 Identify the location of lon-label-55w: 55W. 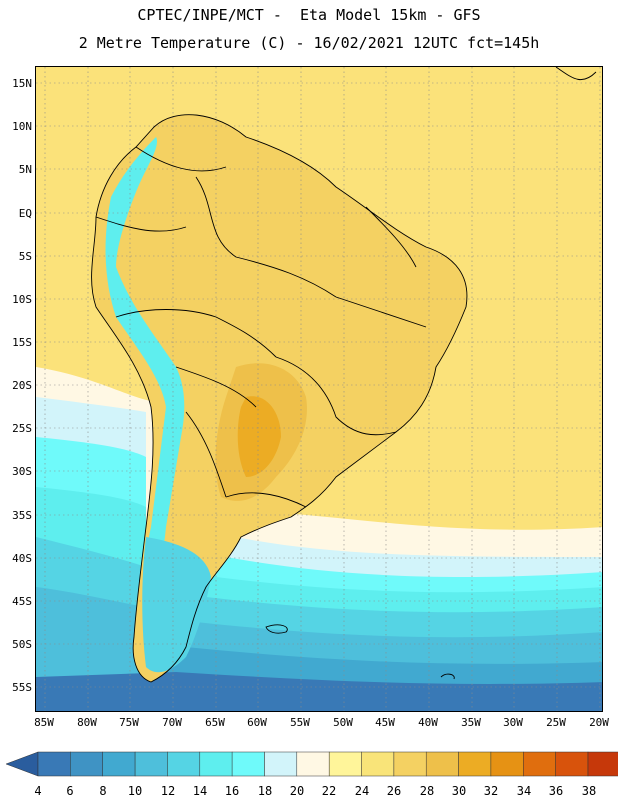
(300, 722).